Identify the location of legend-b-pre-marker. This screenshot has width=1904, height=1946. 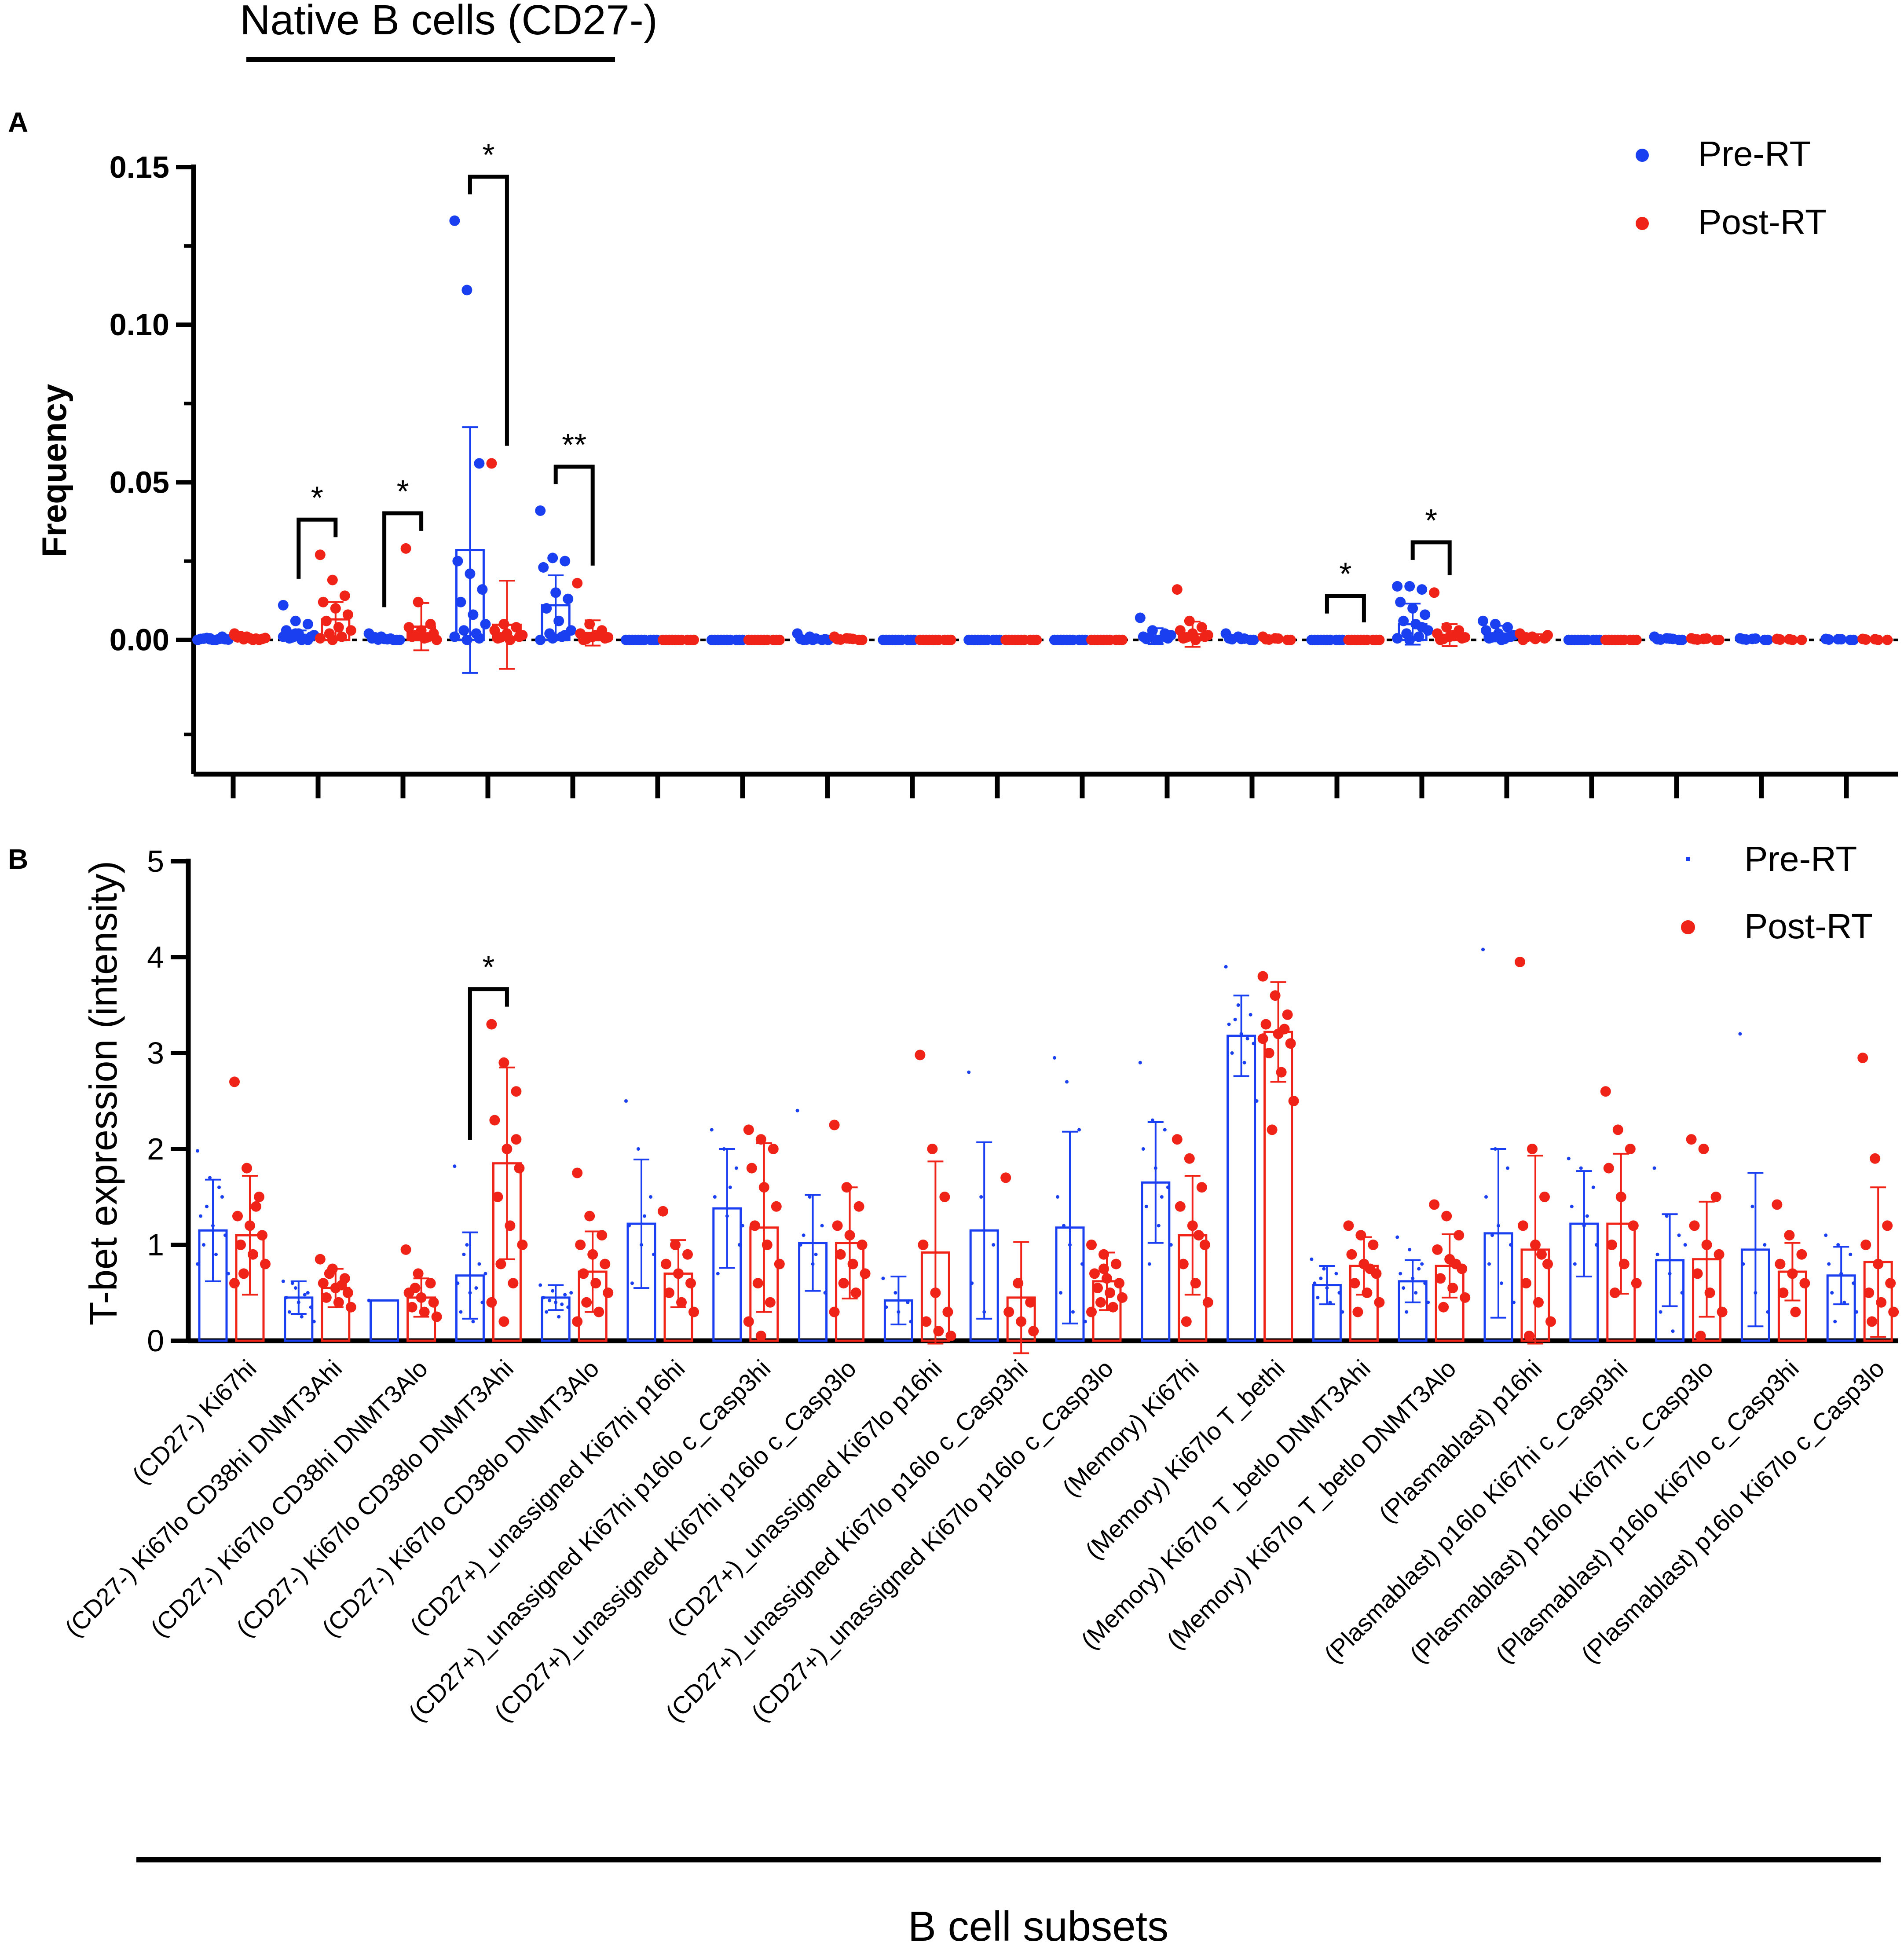
(1688, 859).